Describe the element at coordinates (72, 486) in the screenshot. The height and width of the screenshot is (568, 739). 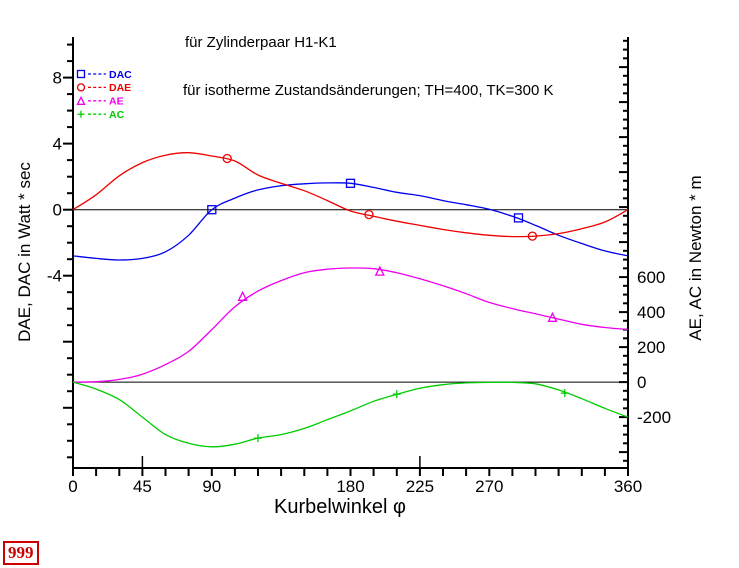
I see `x-tick-label: 0` at that location.